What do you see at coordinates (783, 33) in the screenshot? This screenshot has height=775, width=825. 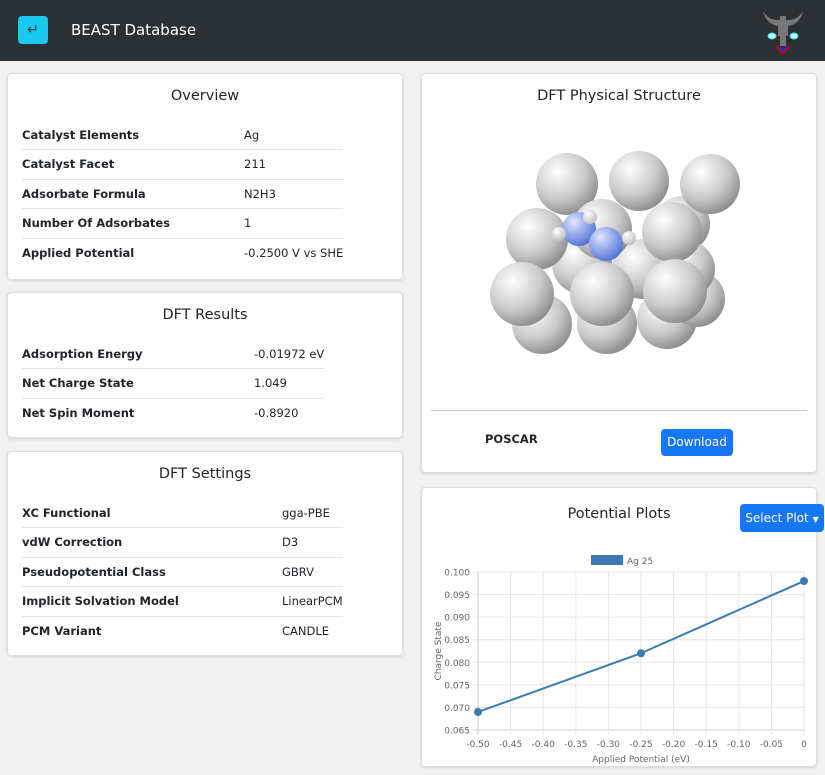 I see `beast-logo` at bounding box center [783, 33].